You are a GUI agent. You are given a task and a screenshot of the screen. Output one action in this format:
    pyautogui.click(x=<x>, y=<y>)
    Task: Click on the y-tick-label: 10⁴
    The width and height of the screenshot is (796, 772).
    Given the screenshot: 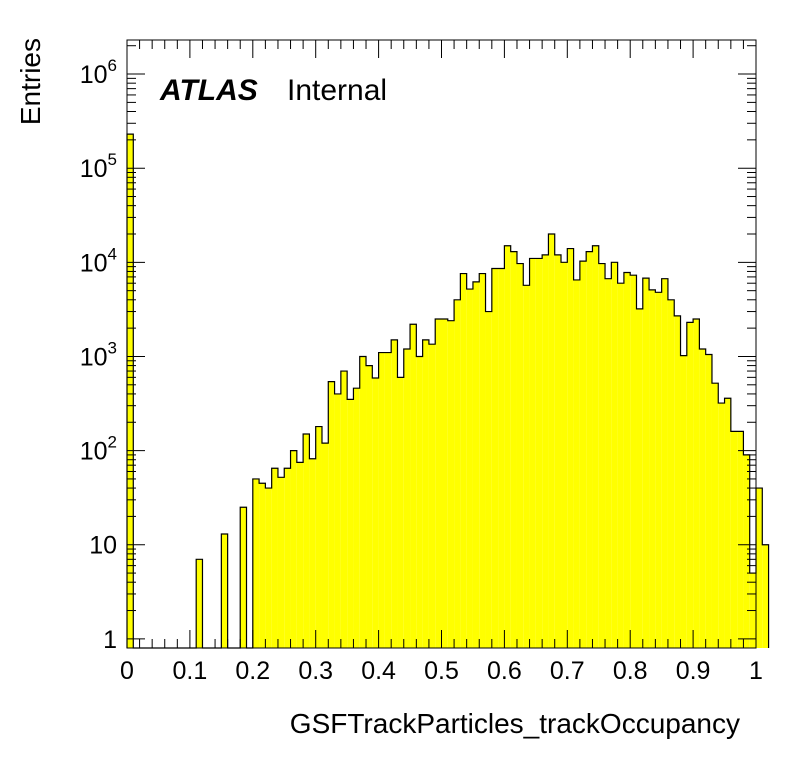 What is the action you would take?
    pyautogui.click(x=98, y=260)
    